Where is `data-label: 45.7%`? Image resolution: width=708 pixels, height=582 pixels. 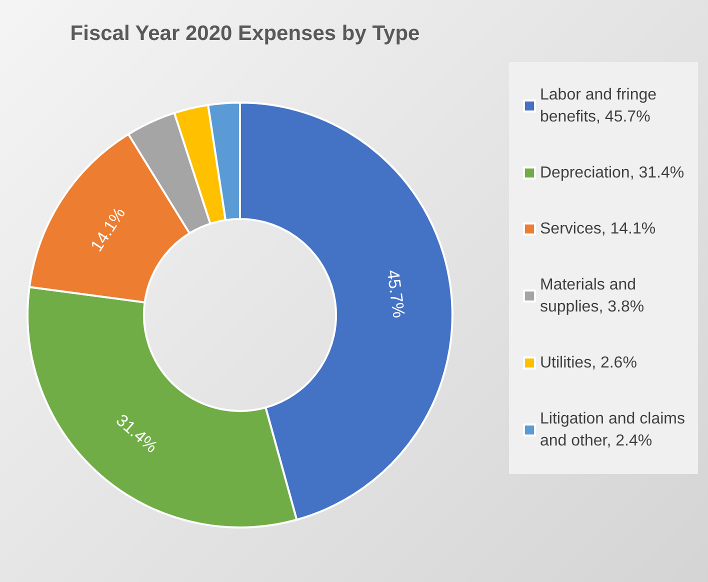 data-label: 45.7% is located at coordinates (395, 293).